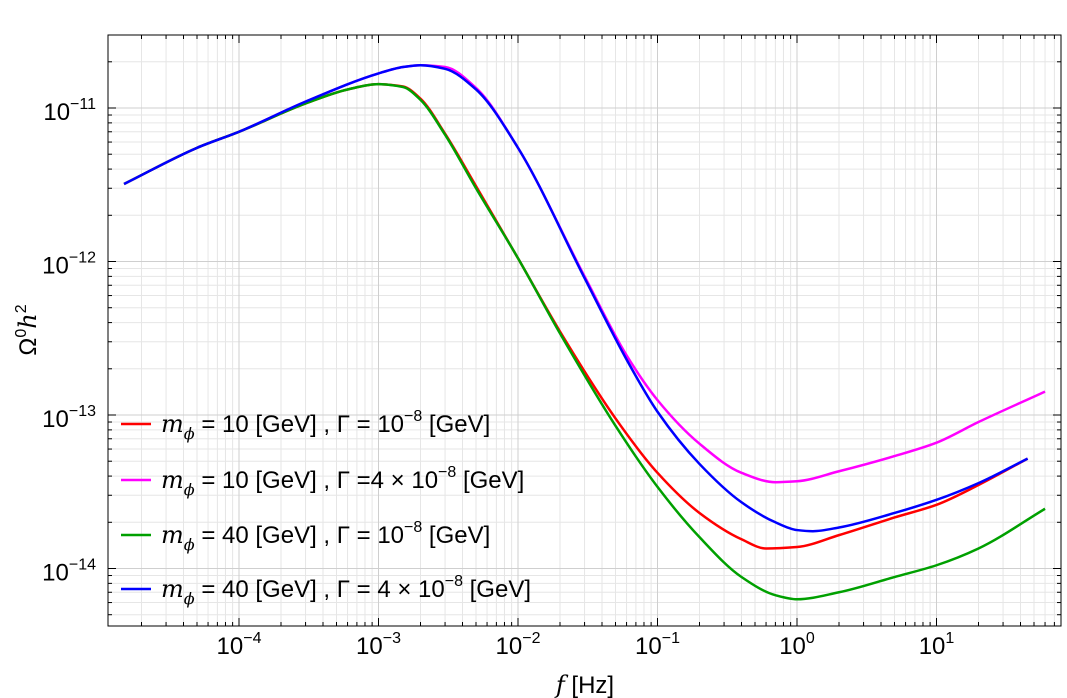  What do you see at coordinates (518, 645) in the screenshot?
I see `x-tick-label: 10⁻²` at bounding box center [518, 645].